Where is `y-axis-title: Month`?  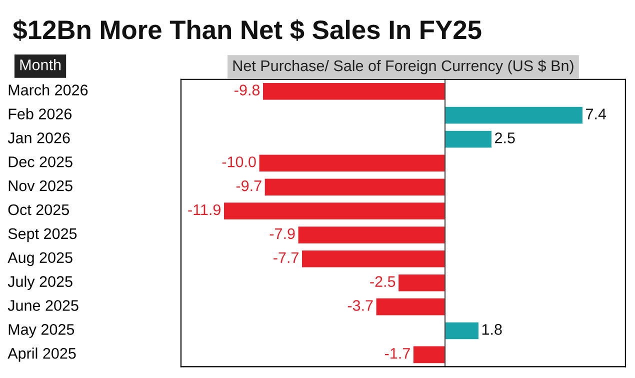 y-axis-title: Month is located at coordinates (40, 64).